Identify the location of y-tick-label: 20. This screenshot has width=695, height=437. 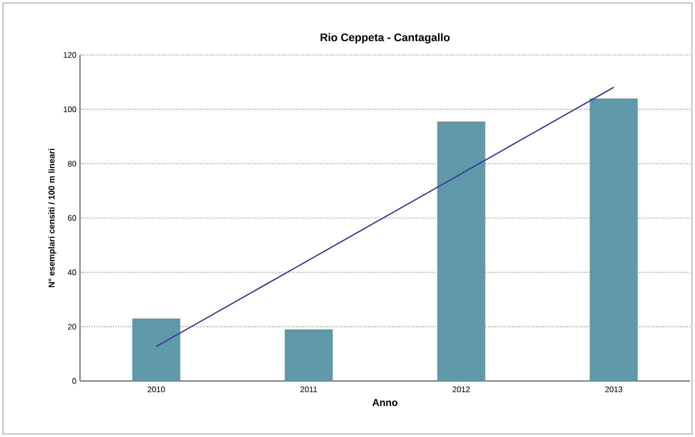
(72, 327).